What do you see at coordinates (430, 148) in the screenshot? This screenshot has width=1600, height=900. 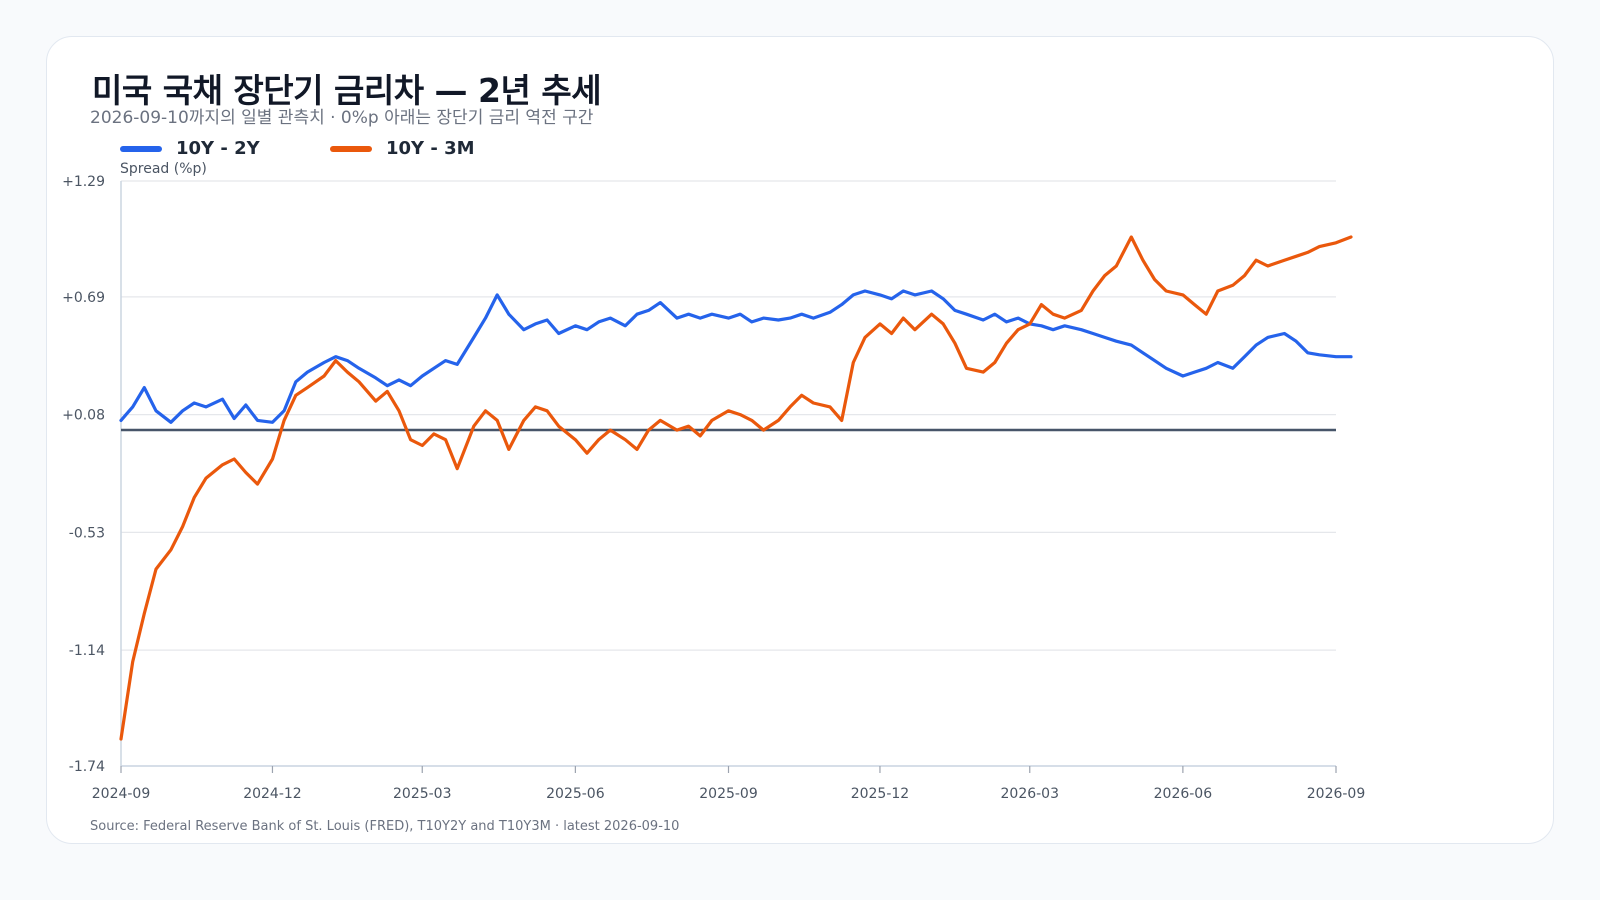 I see `legend-label-10y-3m: 10Y - 3M` at bounding box center [430, 148].